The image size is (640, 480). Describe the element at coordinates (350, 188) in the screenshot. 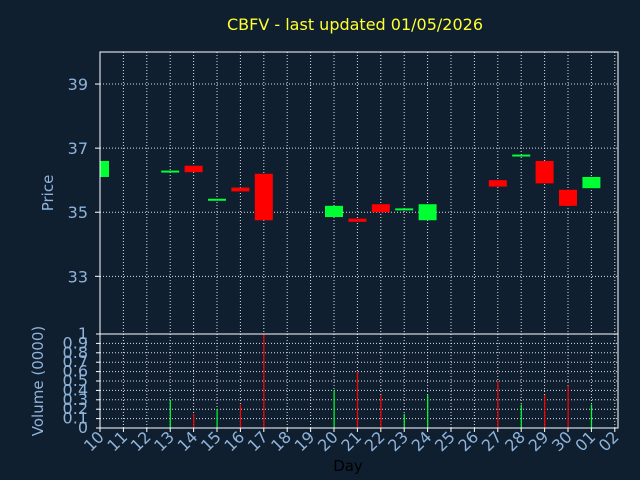

I see `price-candles` at that location.